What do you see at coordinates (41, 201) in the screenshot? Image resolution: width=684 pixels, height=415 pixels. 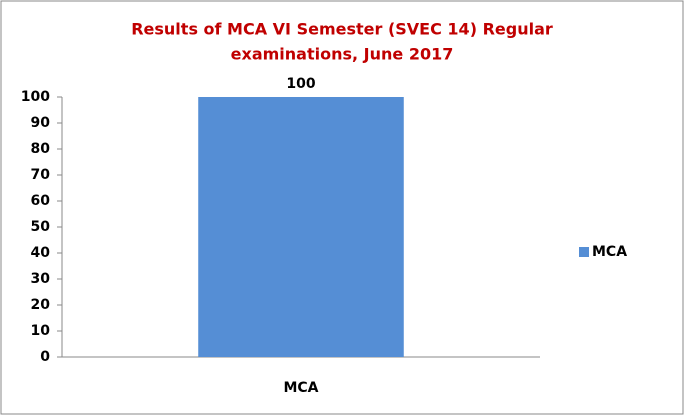 I see `y-tick-label: 60` at bounding box center [41, 201].